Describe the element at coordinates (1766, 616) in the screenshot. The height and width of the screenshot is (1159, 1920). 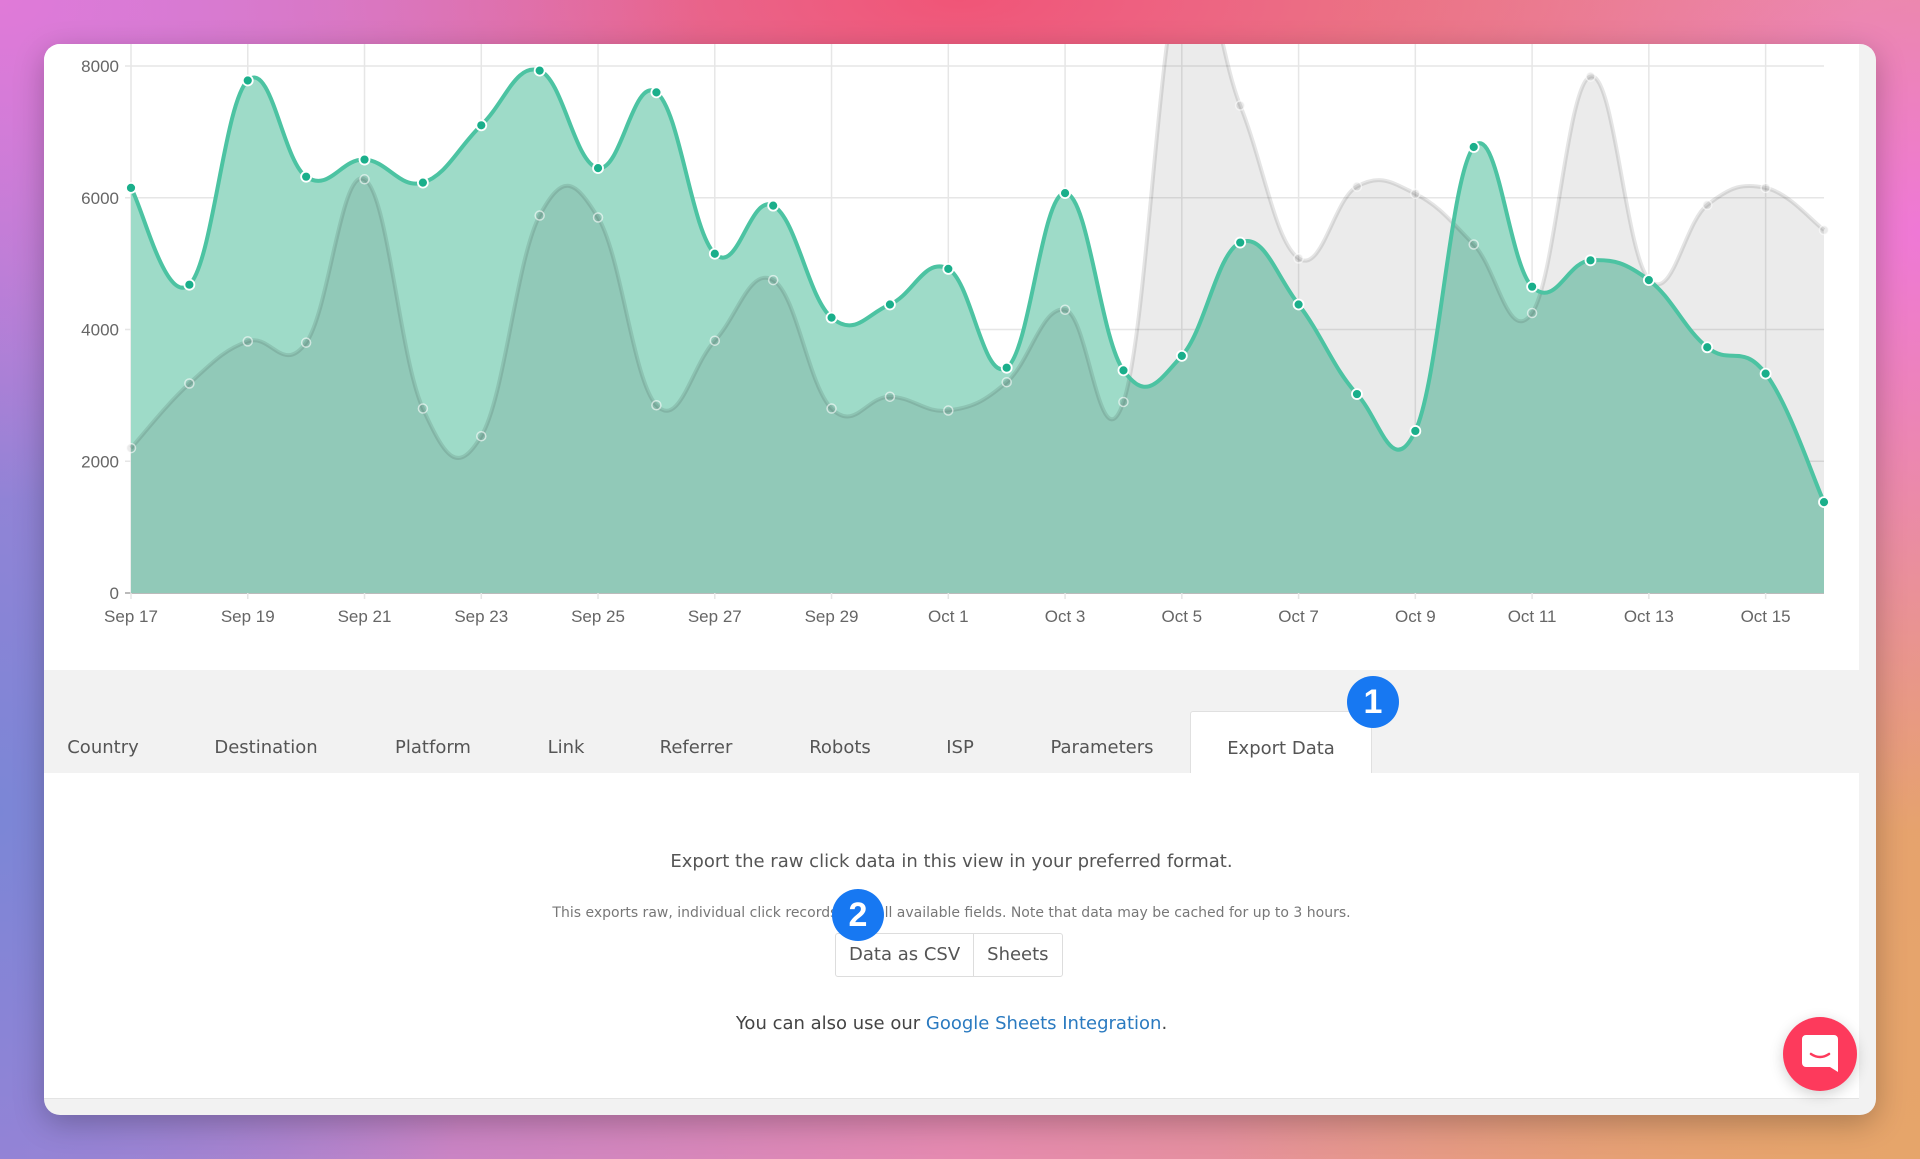
I see `x-tick-label: Oct 15` at that location.